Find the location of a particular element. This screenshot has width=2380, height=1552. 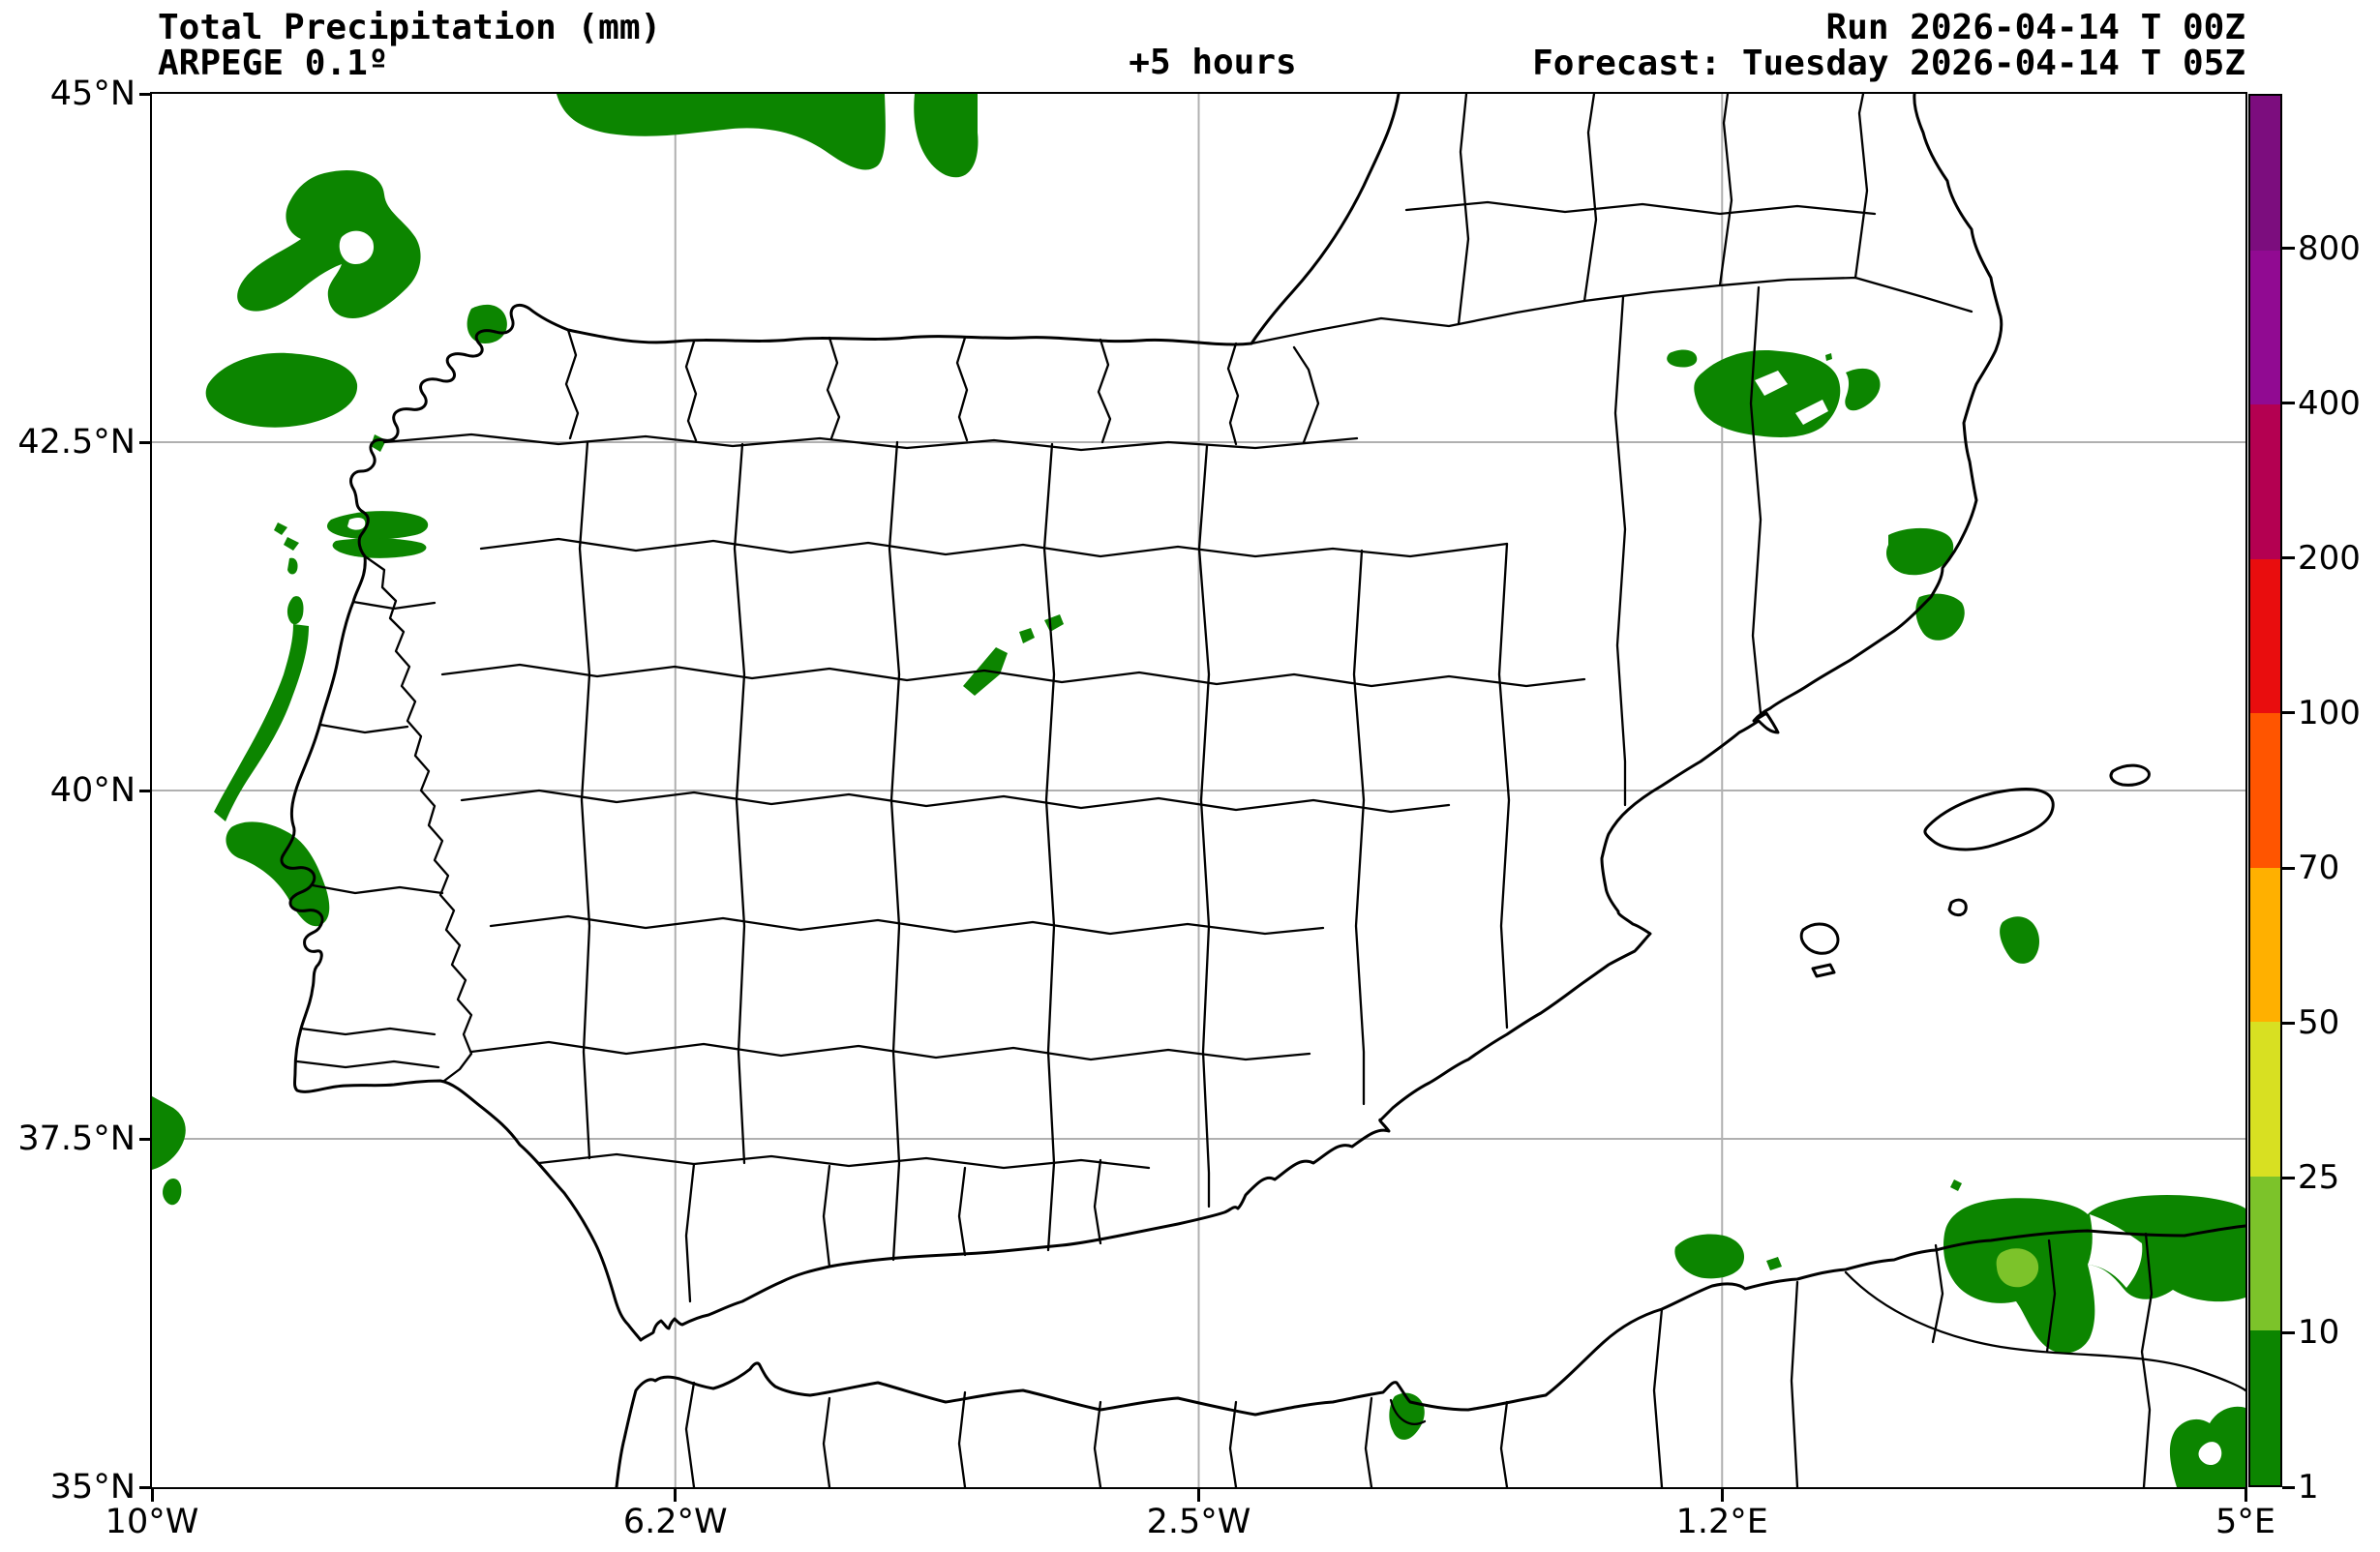

model-label: ARPEGE 0.1º is located at coordinates (273, 63).